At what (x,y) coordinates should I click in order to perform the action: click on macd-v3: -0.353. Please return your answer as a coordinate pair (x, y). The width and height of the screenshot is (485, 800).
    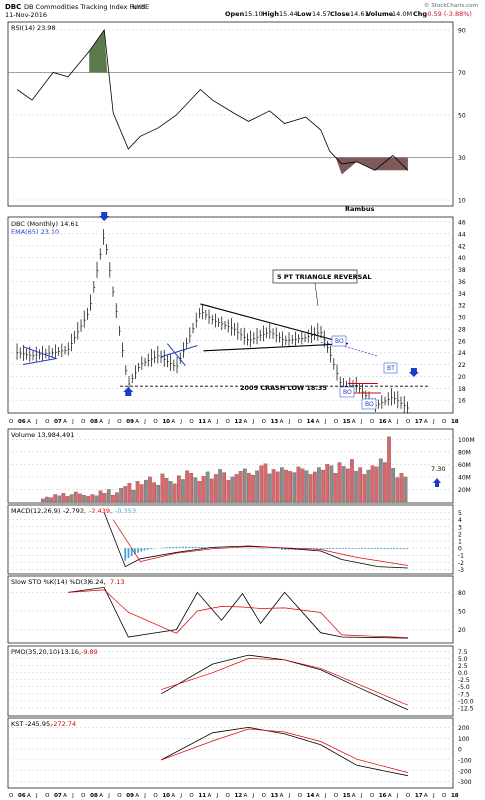
    Looking at the image, I should click on (125, 511).